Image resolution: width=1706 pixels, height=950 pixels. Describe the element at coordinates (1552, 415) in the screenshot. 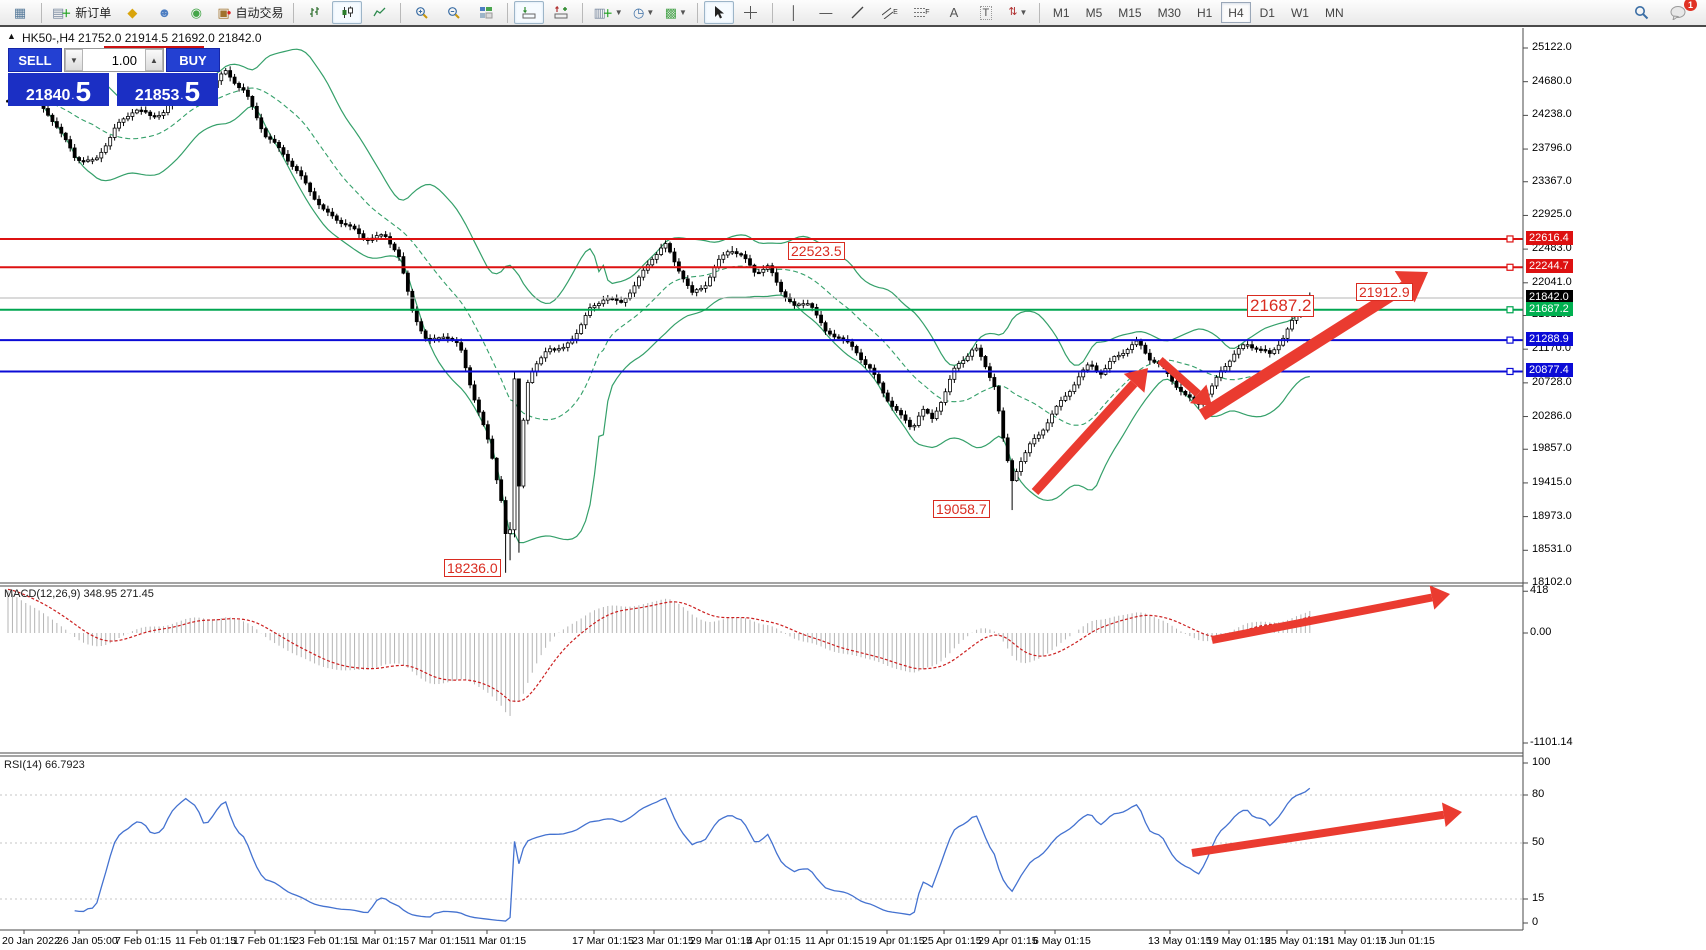

I see `price-axis-tick: 20286.0` at that location.